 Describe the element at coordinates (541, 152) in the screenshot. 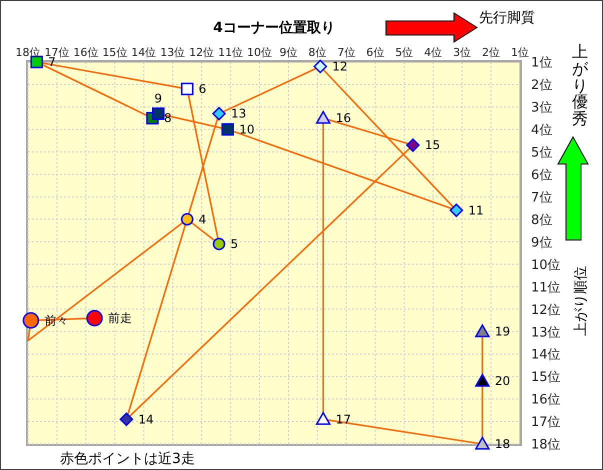

I see `y-tick-label: 5位` at that location.